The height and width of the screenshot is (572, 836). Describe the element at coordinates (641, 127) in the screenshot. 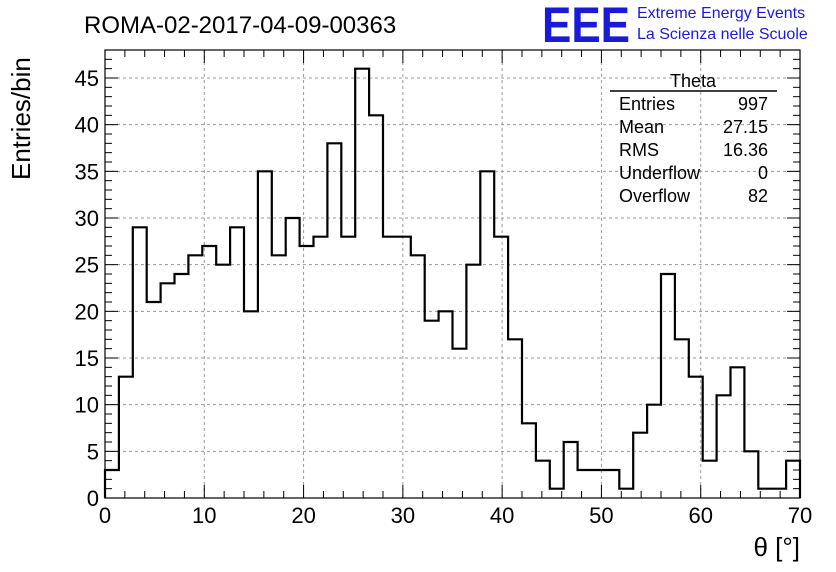

I see `stats-label: Mean` at that location.